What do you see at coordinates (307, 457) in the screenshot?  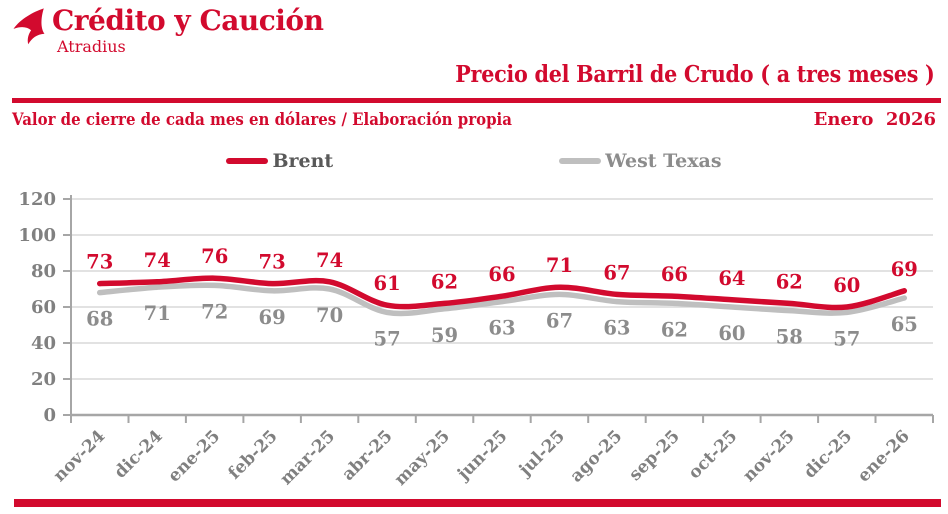 I see `x-axis-category-label: mar-25` at bounding box center [307, 457].